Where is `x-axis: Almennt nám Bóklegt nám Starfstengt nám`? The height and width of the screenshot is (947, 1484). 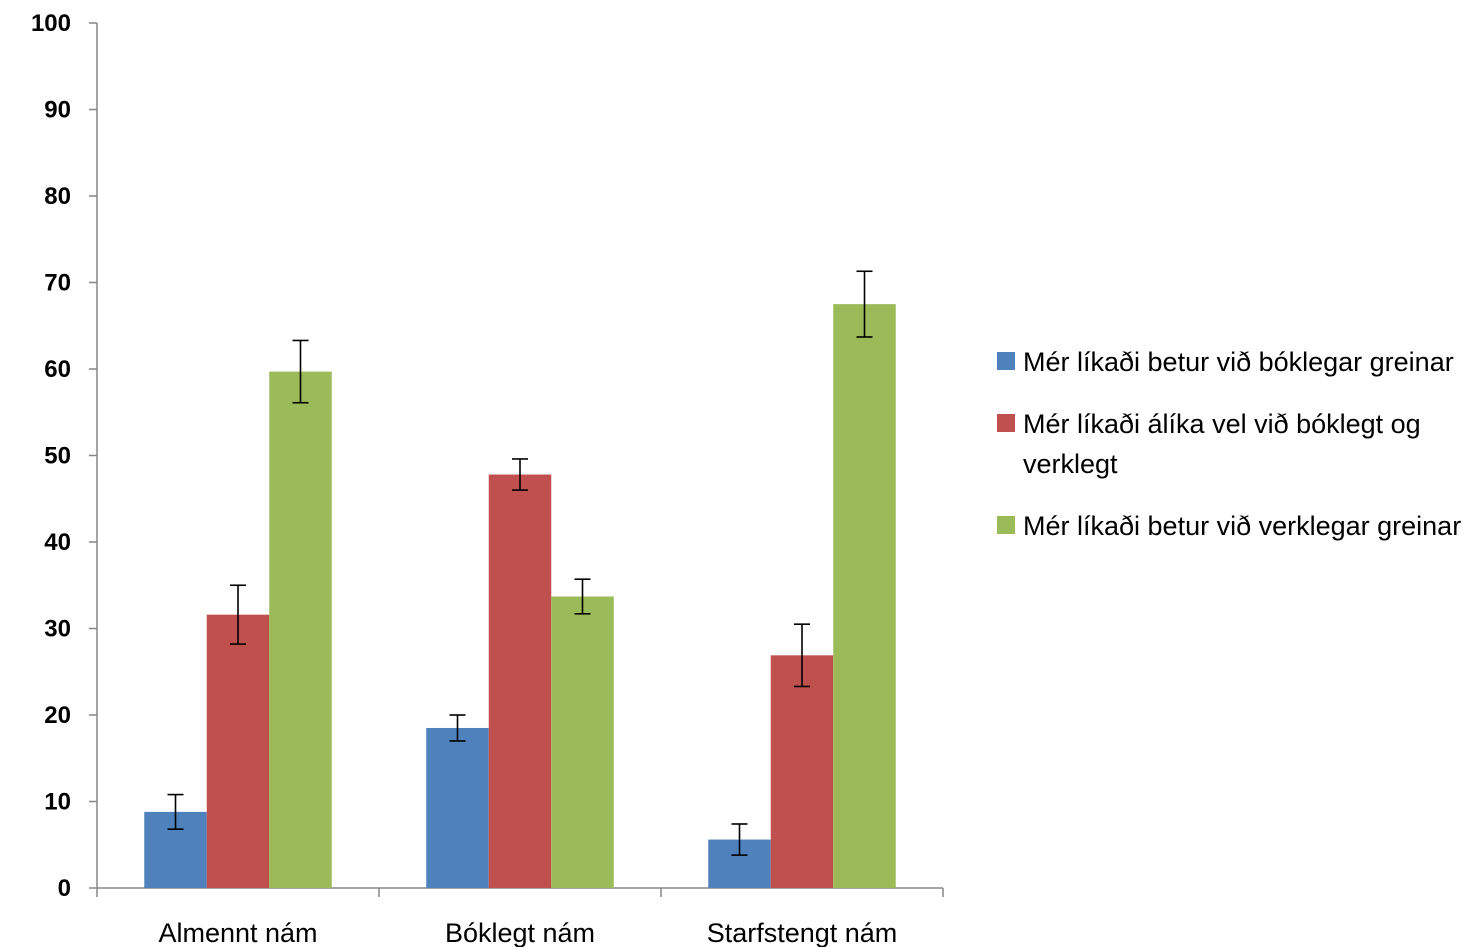 x-axis: Almennt nám Bóklegt nám Starfstengt nám is located at coordinates (520, 917).